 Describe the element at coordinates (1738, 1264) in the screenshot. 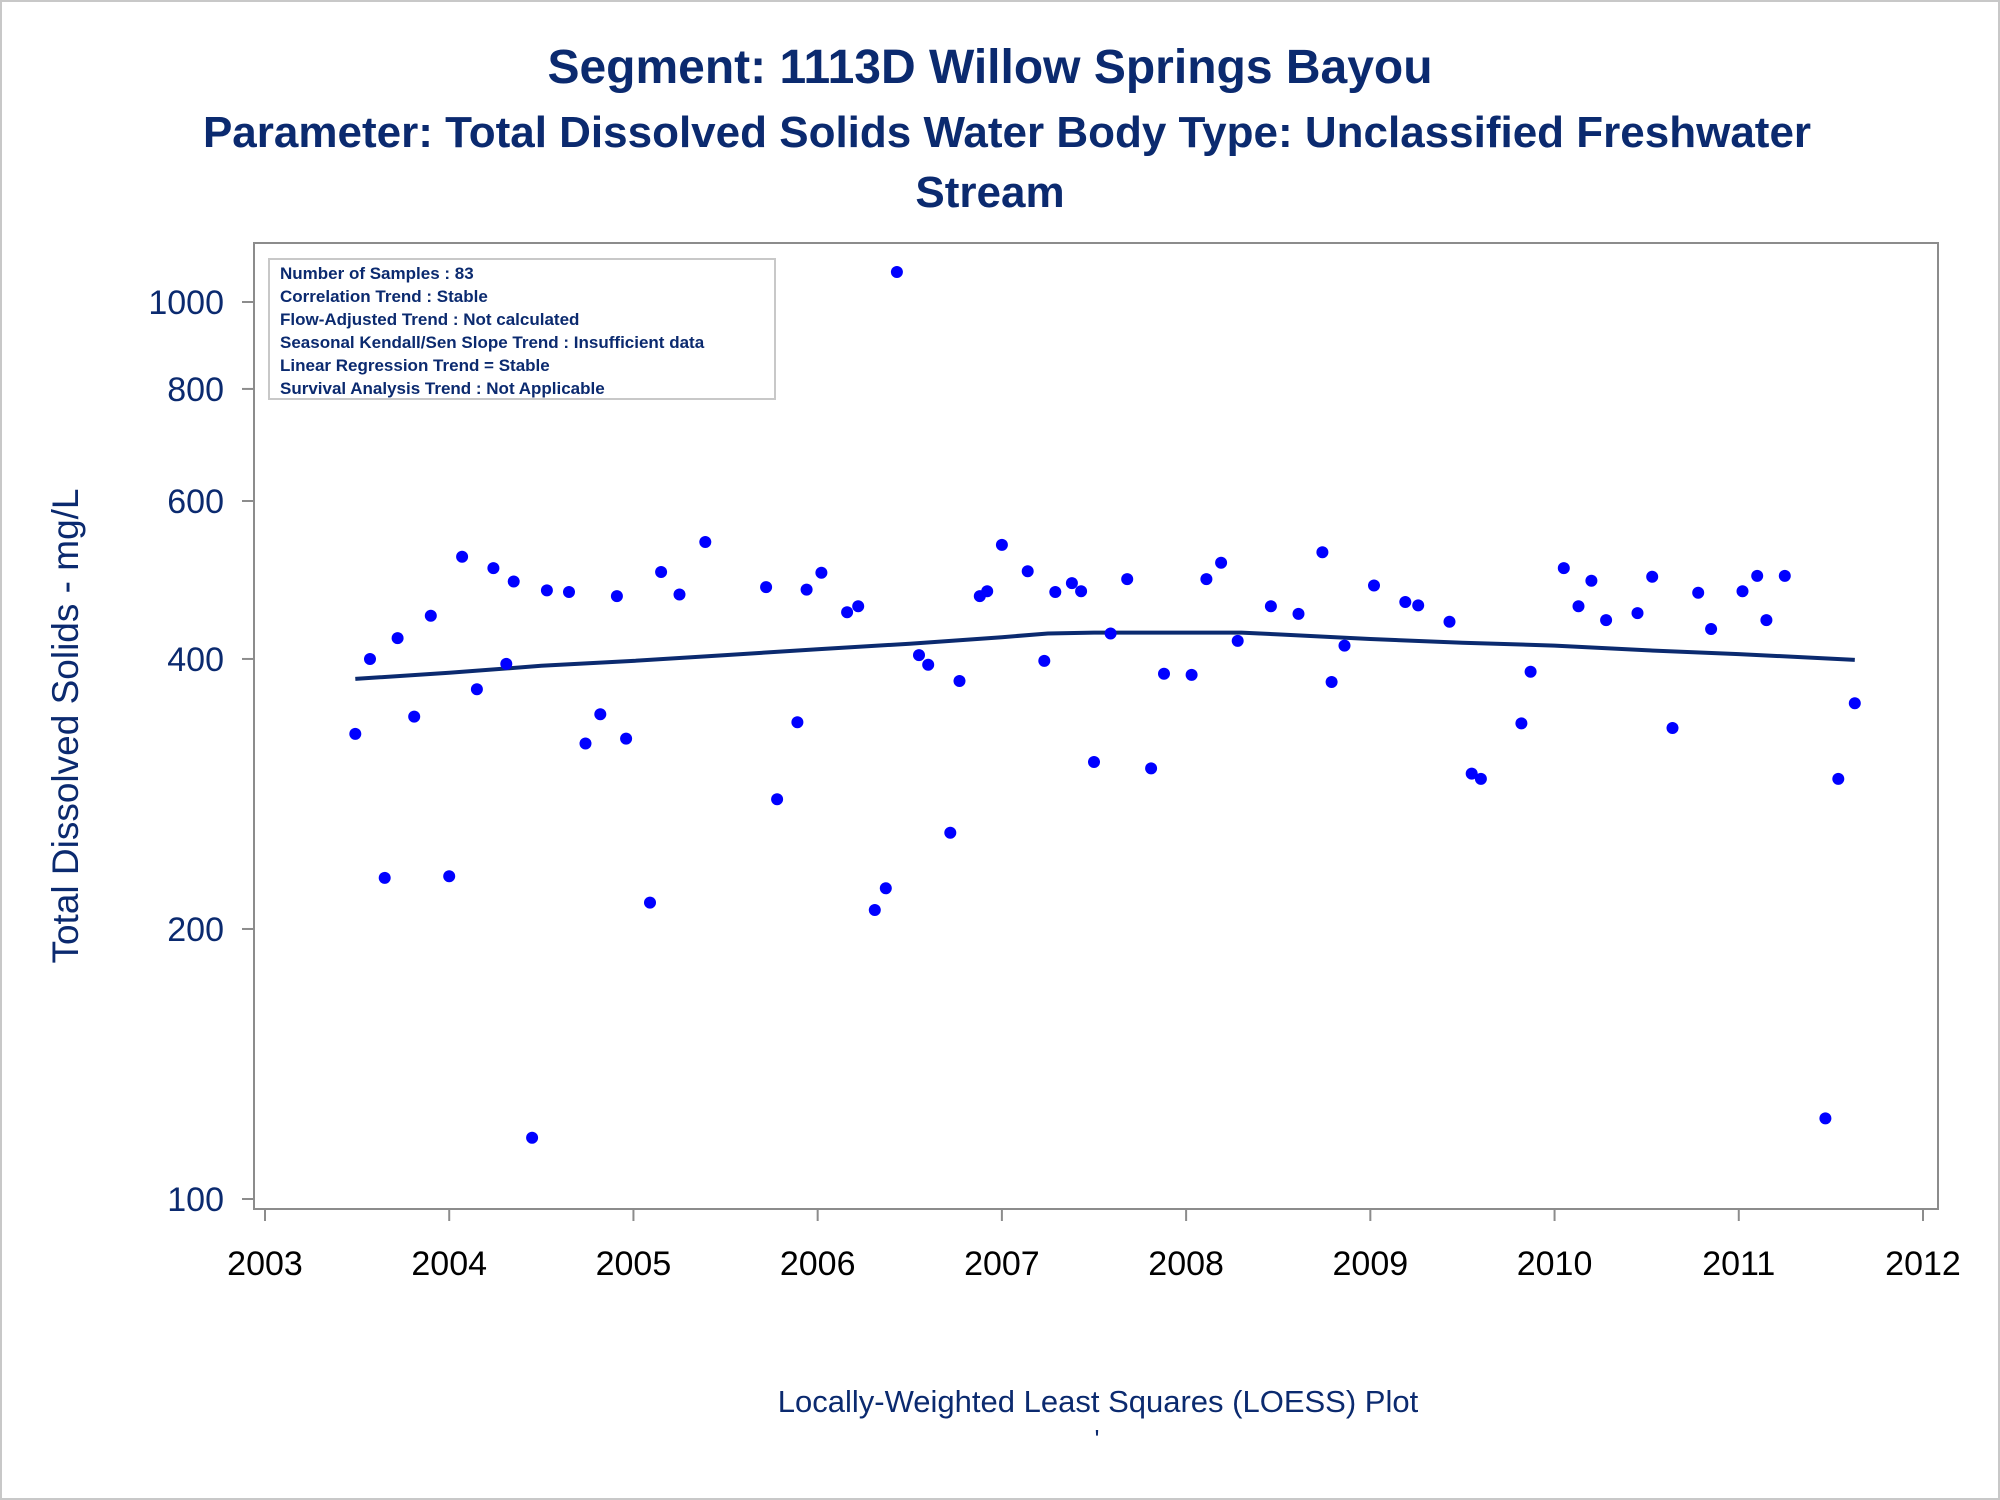

I see `x-tick-label: 2011` at that location.